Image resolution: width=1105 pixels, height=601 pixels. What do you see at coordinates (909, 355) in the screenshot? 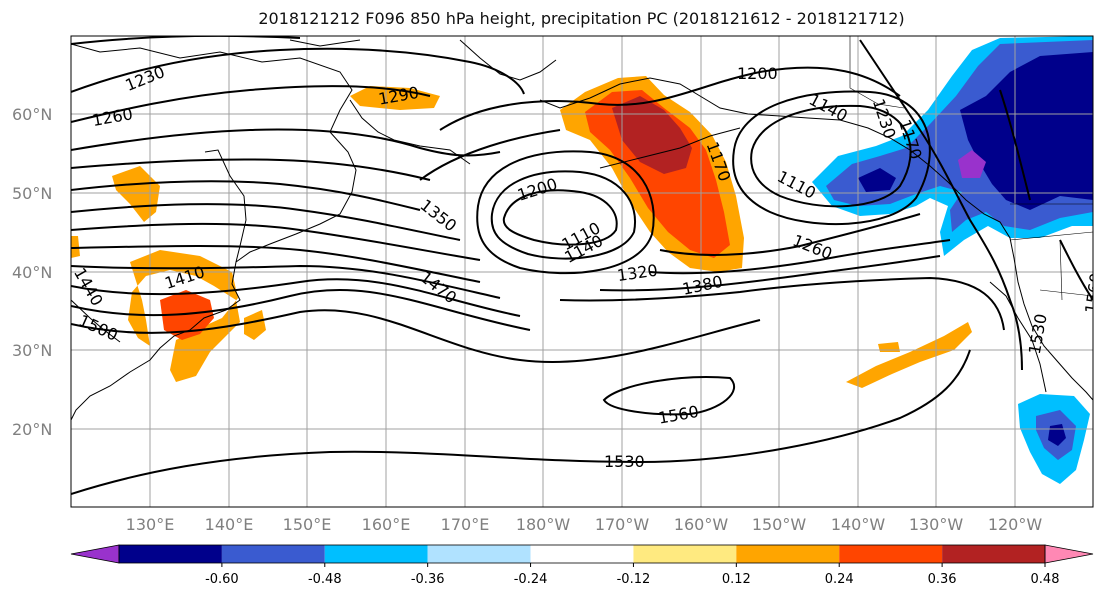
I see `positive-anomaly-subtropical` at bounding box center [909, 355].